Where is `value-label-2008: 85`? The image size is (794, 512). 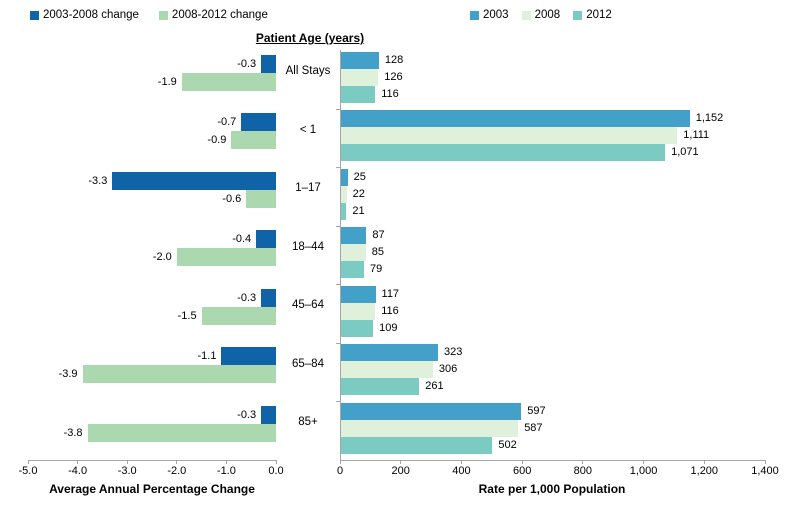
value-label-2008: 85 is located at coordinates (378, 252).